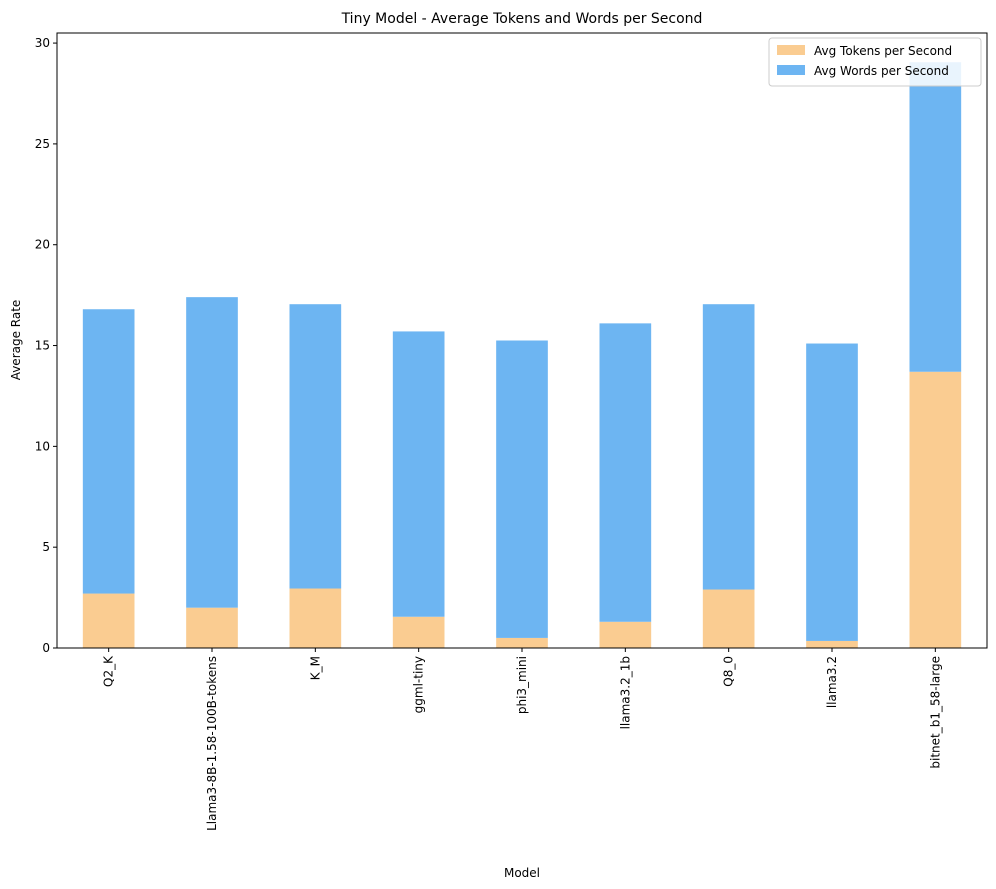 This screenshot has height=889, width=996. I want to click on x-axis-label: Model, so click(522, 873).